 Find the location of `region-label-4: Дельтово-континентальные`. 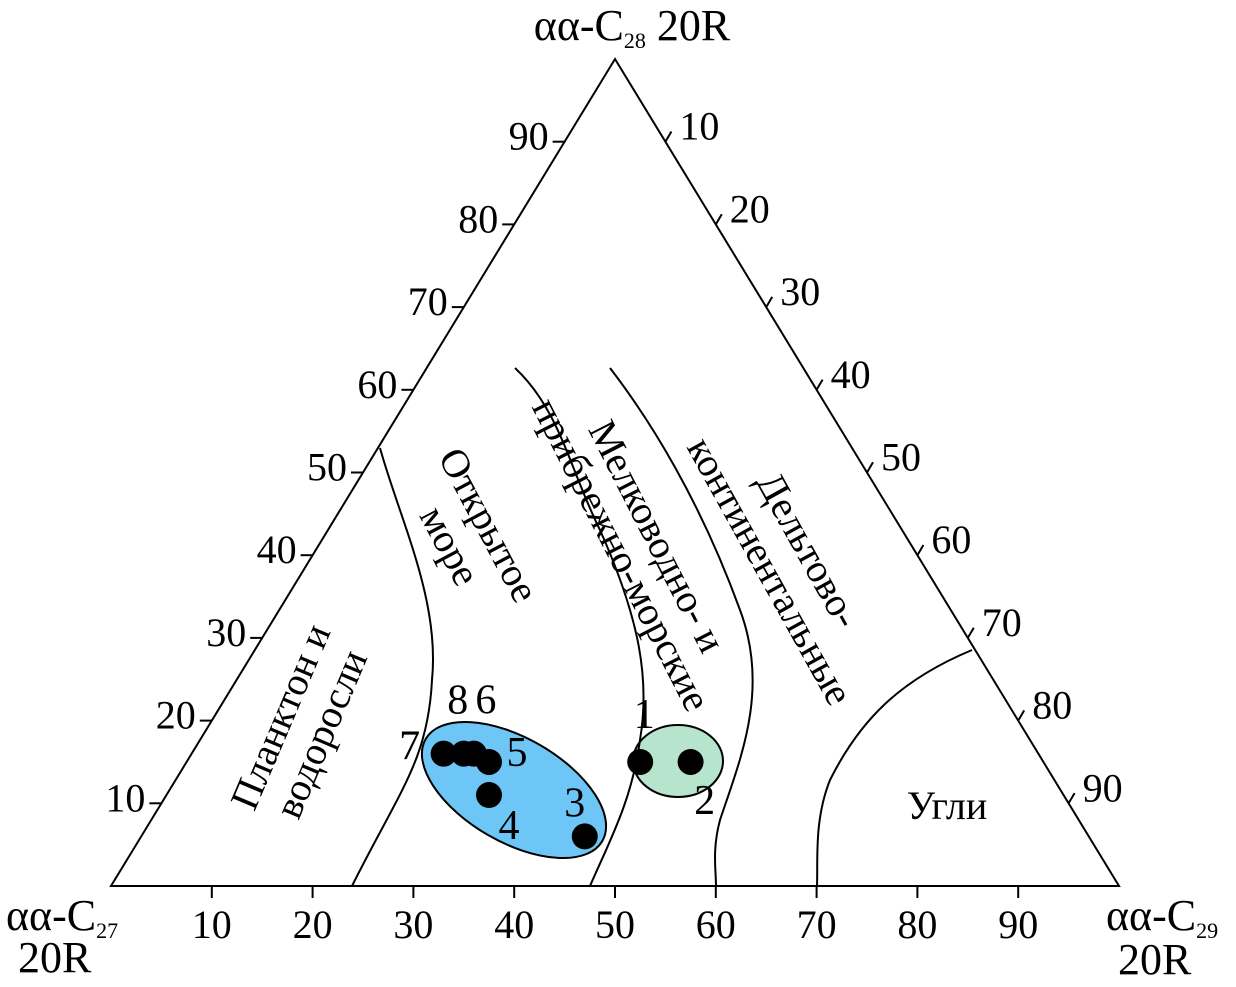

region-label-4: Дельтово-континентальные is located at coordinates (789, 560).